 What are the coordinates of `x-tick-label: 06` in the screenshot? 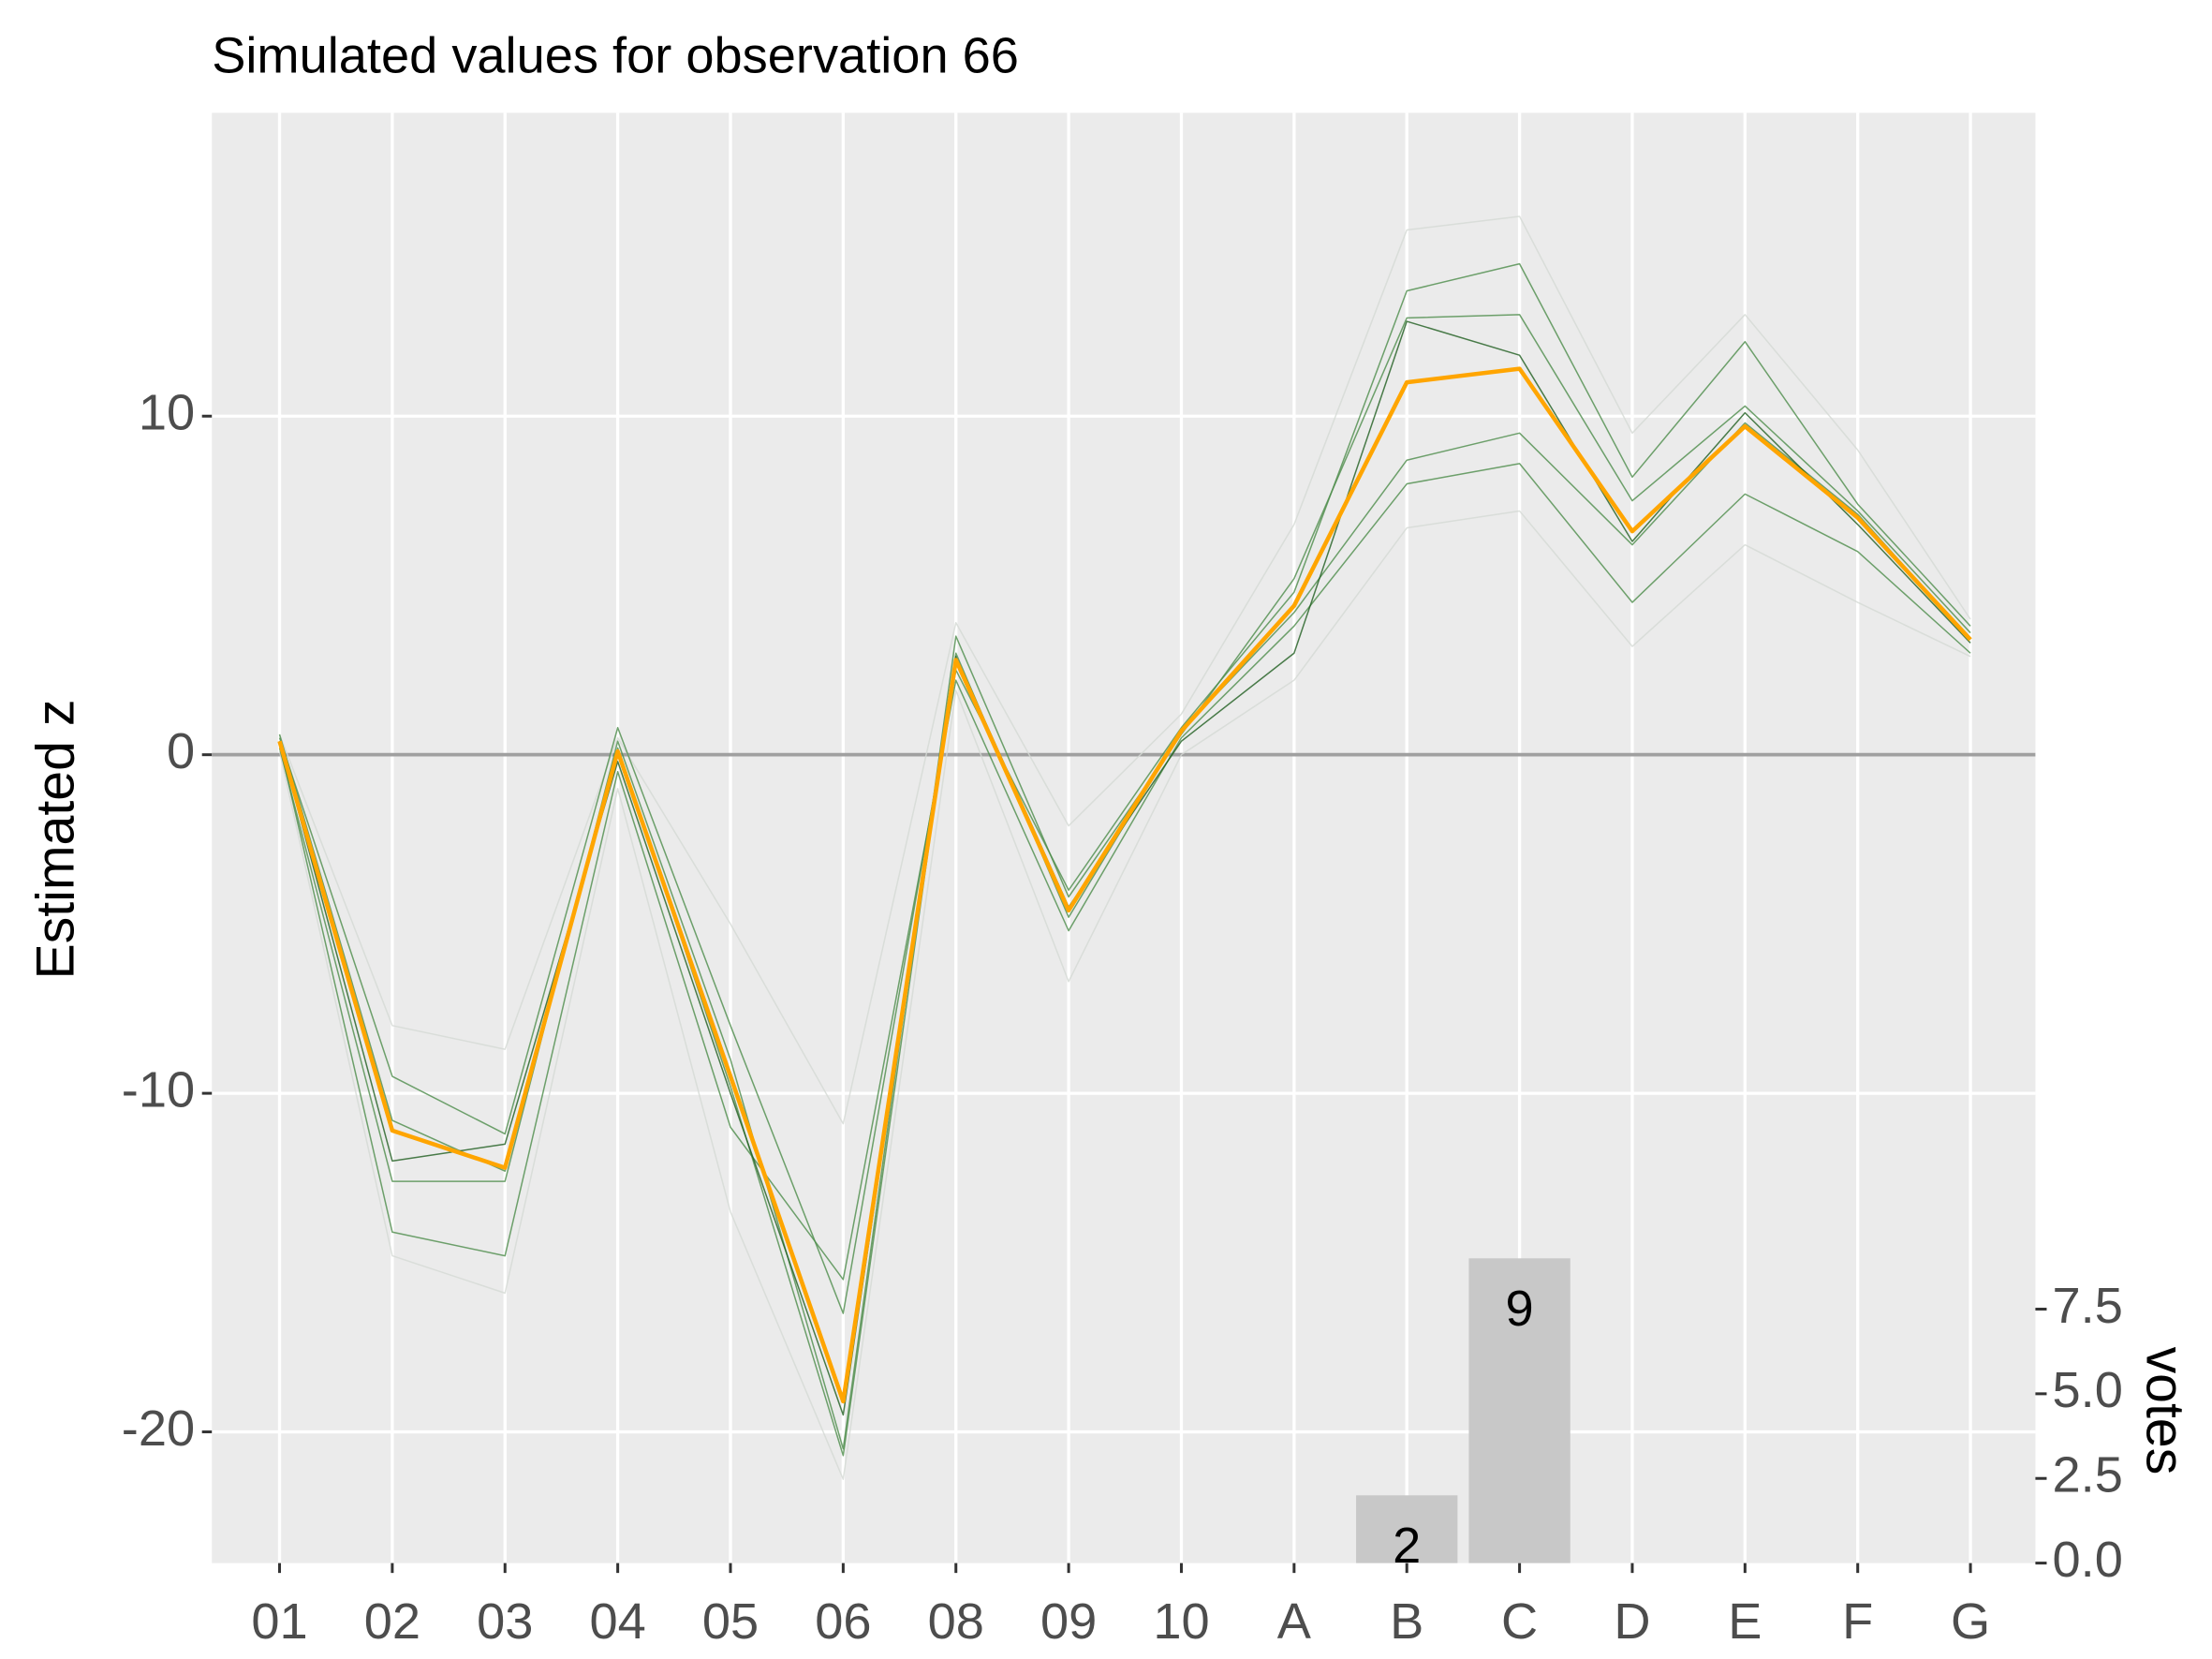 It's located at (843, 1621).